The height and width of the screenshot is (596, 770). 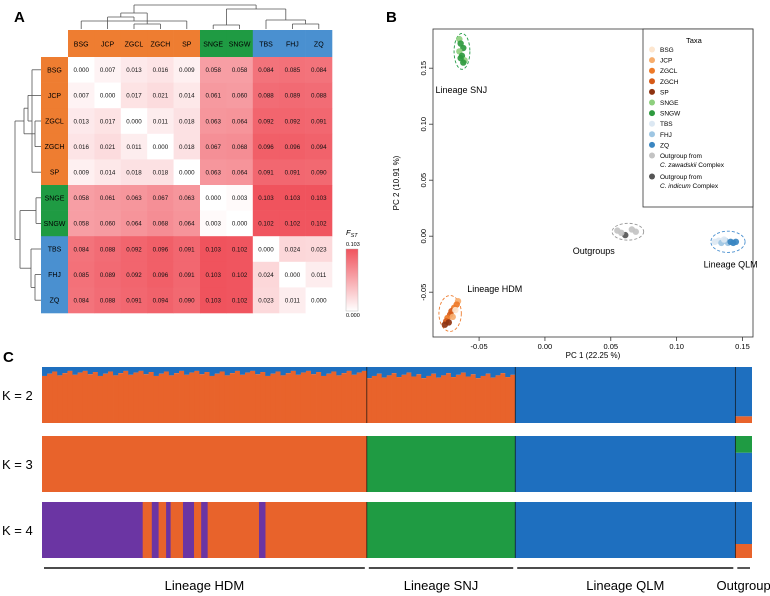 I want to click on legend-complex: Complex, so click(x=710, y=165).